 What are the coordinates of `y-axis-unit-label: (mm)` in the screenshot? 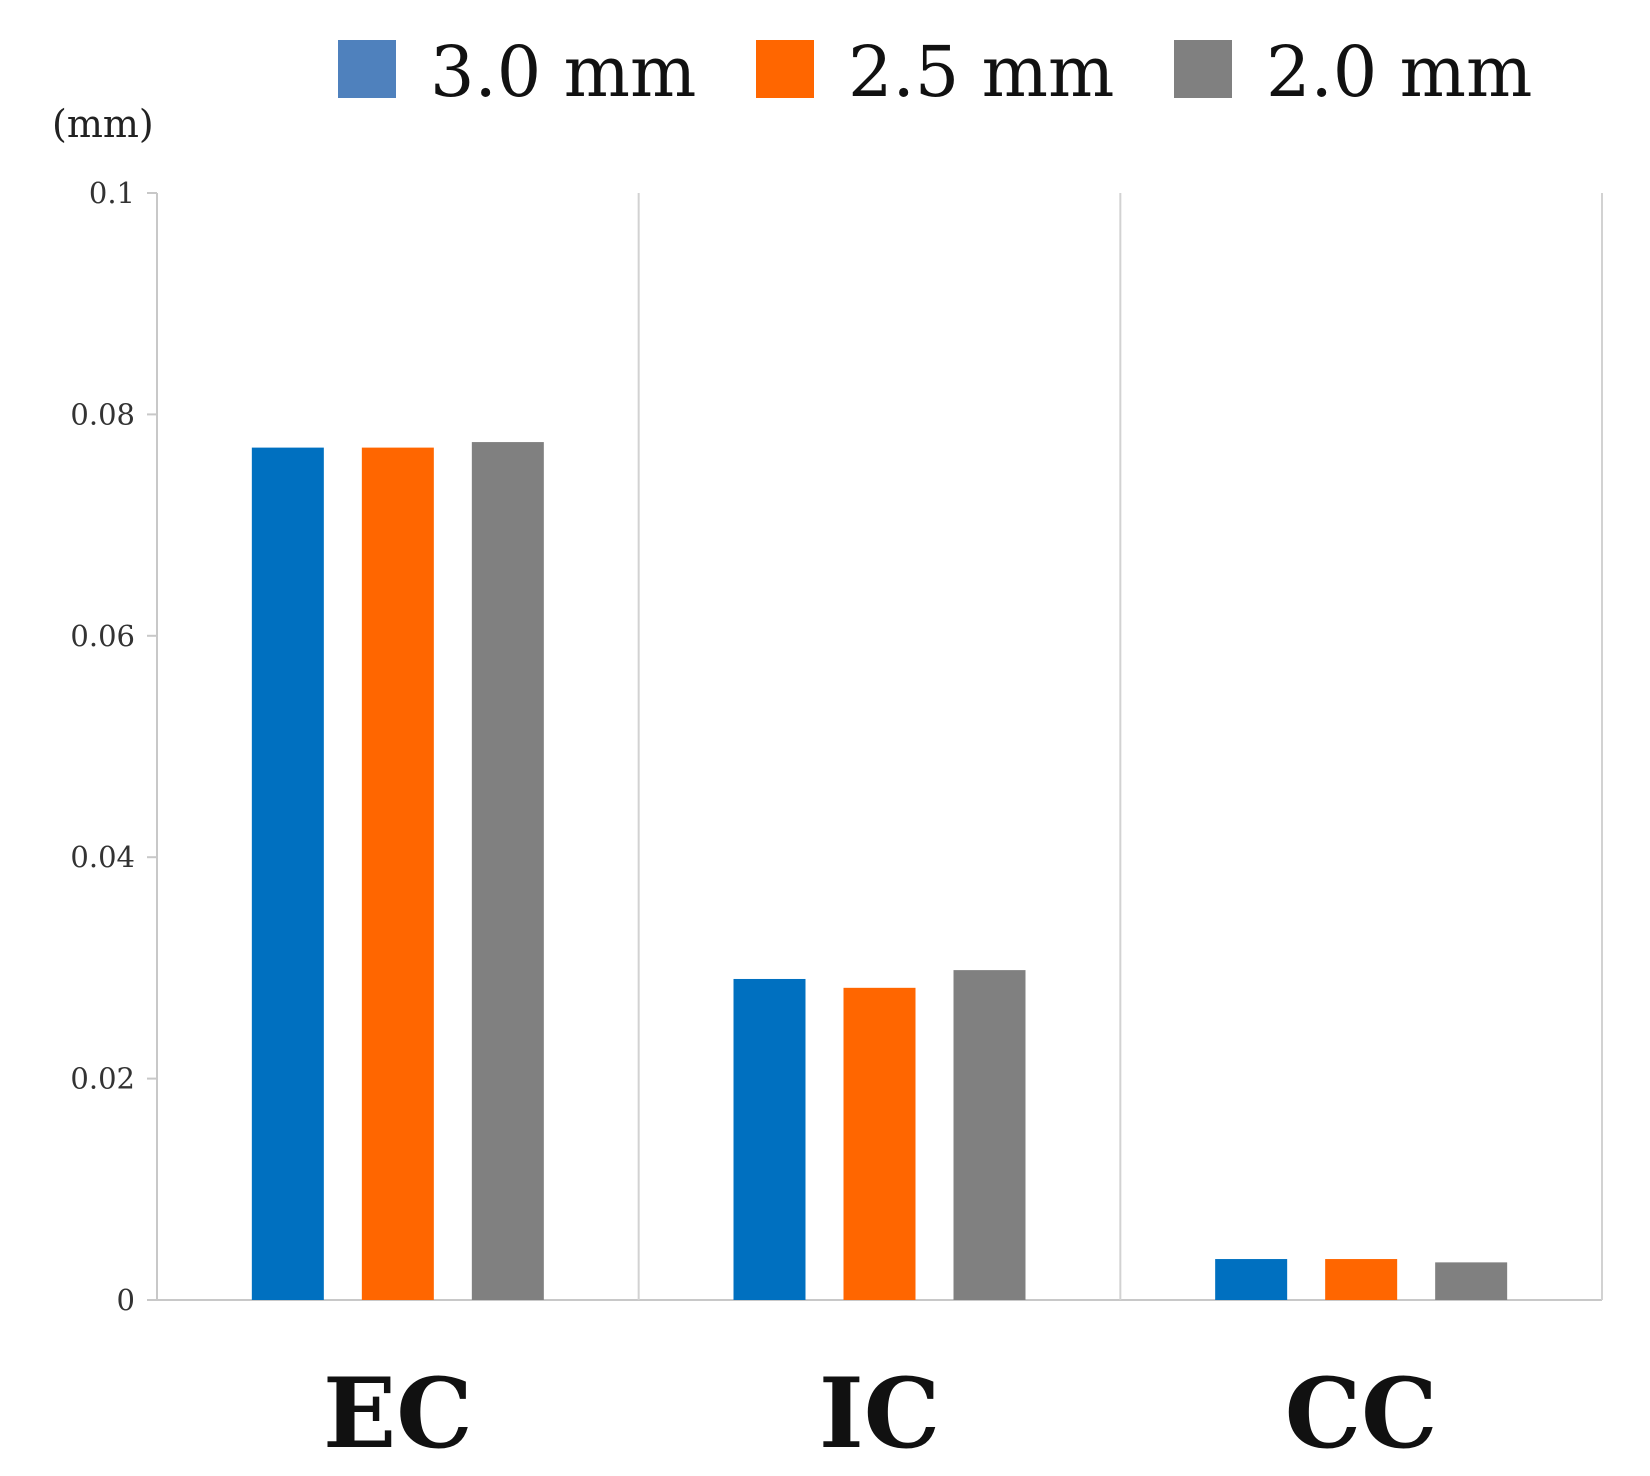 It's located at (103, 124).